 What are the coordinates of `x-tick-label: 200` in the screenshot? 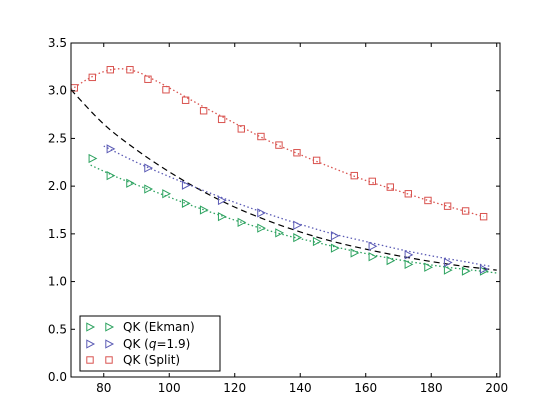 It's located at (496, 388).